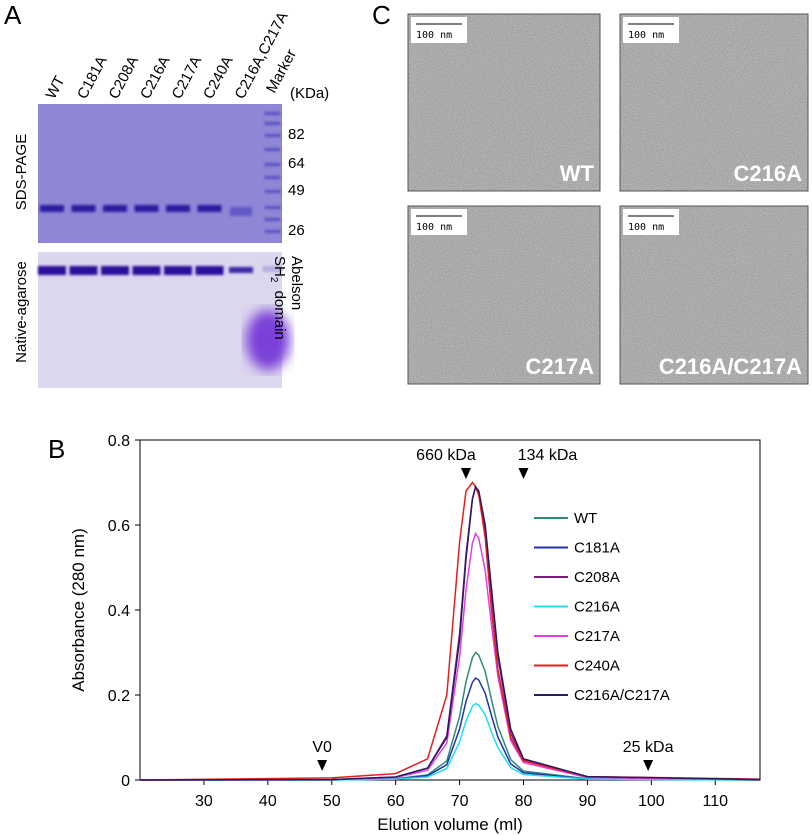 This screenshot has height=835, width=812. What do you see at coordinates (56, 449) in the screenshot?
I see `panel-label: B` at bounding box center [56, 449].